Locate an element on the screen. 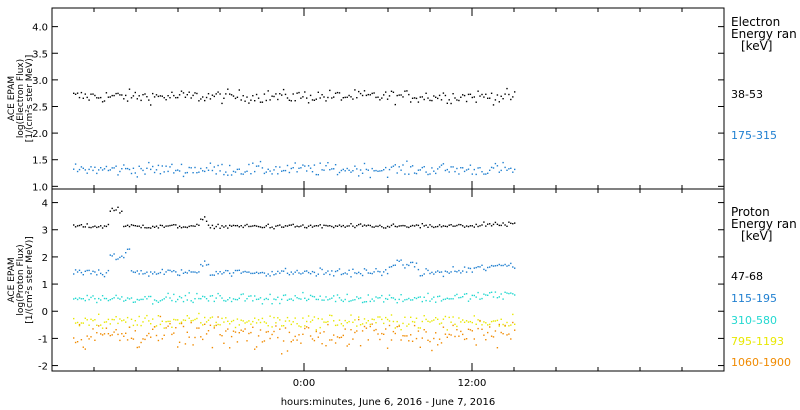 This screenshot has width=800, height=410. proton-legend-entry: 310-580 is located at coordinates (754, 320).